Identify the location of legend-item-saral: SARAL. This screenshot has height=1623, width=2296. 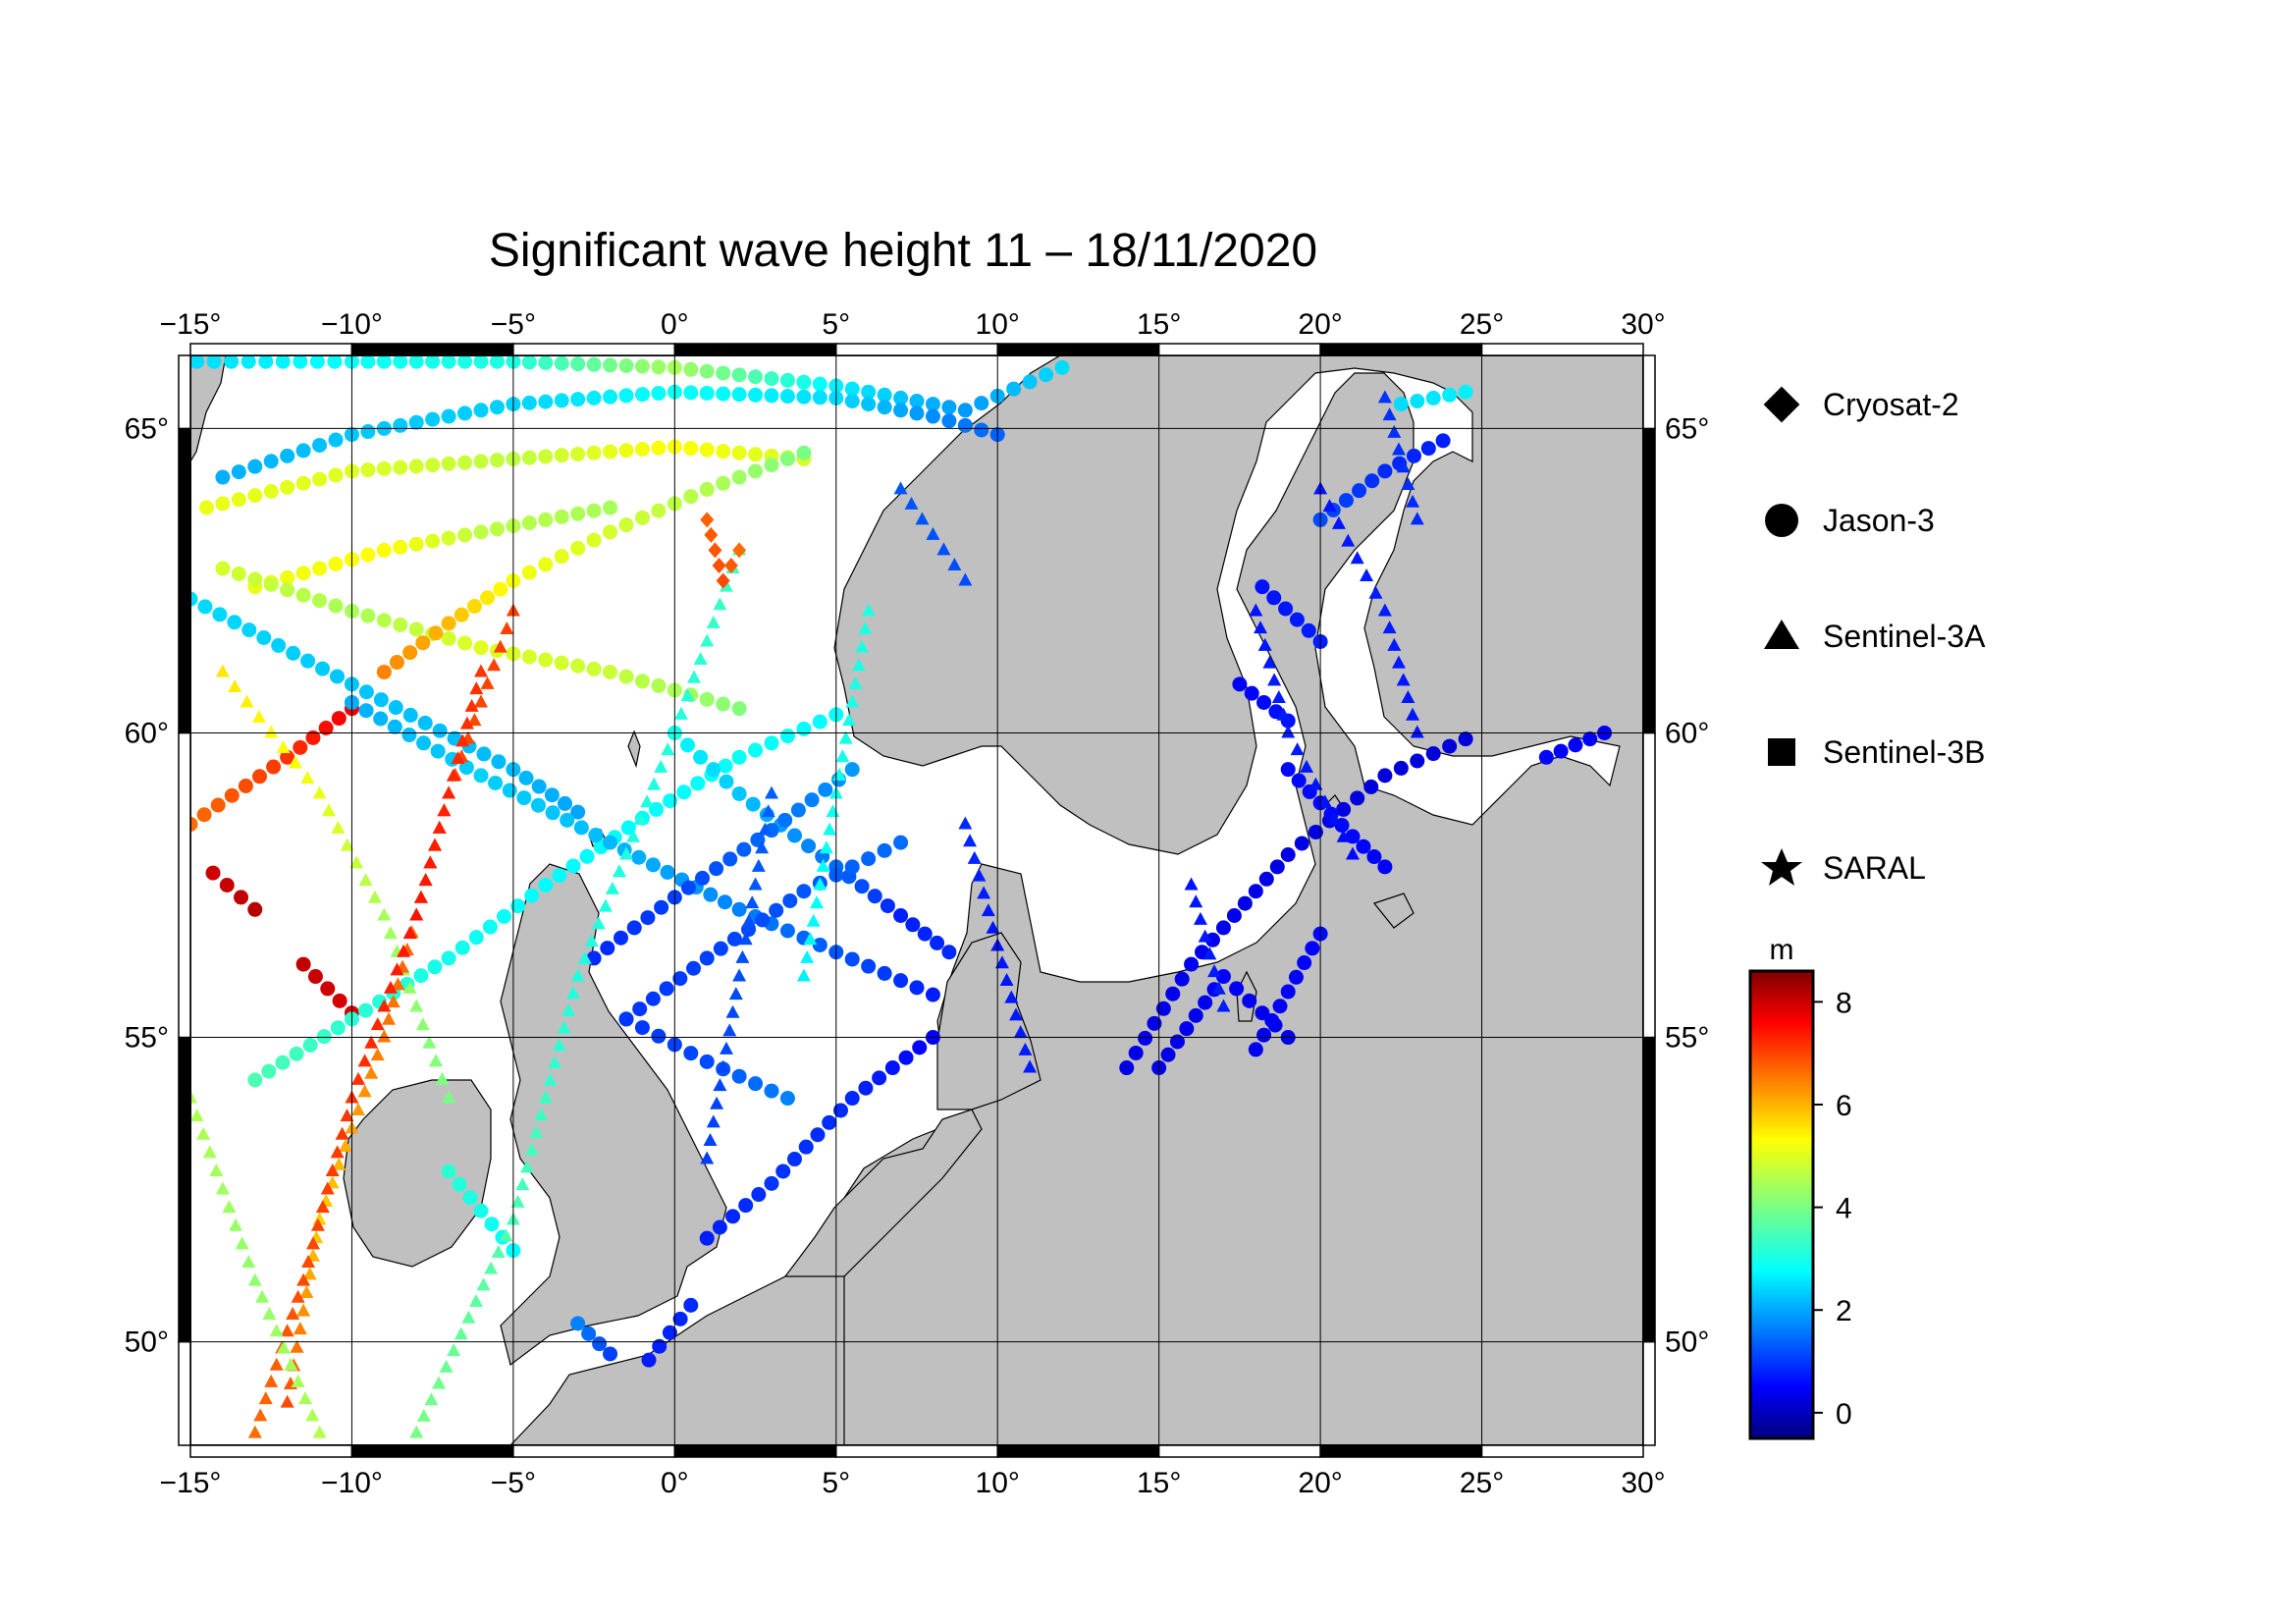
(1844, 867).